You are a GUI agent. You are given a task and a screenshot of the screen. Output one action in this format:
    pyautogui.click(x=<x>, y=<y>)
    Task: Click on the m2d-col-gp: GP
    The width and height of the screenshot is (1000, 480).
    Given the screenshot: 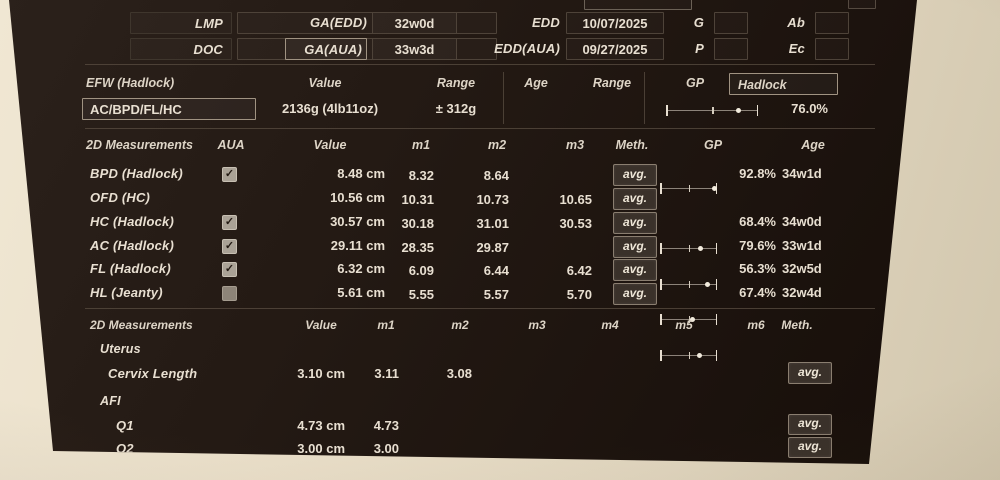 What is the action you would take?
    pyautogui.click(x=713, y=145)
    